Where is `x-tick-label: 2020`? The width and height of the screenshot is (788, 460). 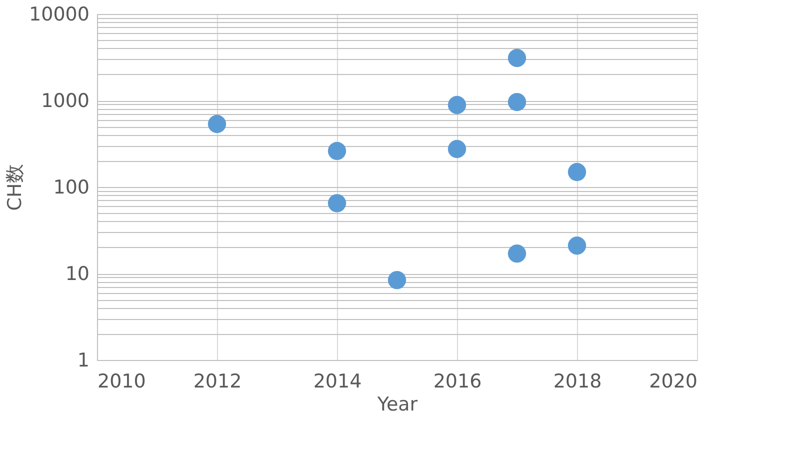 x-tick-label: 2020 is located at coordinates (673, 381).